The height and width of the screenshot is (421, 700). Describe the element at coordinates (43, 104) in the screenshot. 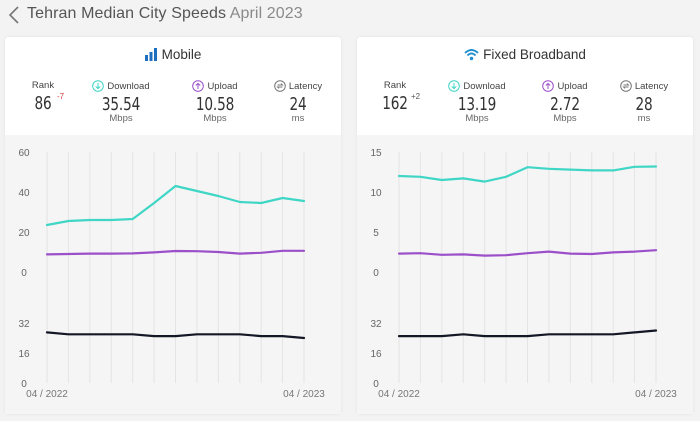

I see `rank-value: 86` at that location.